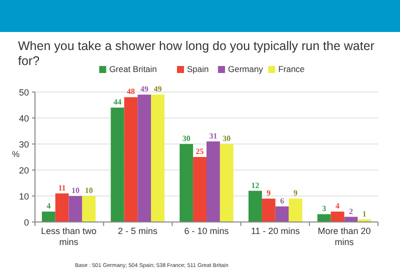 This screenshot has width=400, height=277. What do you see at coordinates (23, 171) in the screenshot?
I see `y-tick-label: 20` at bounding box center [23, 171].